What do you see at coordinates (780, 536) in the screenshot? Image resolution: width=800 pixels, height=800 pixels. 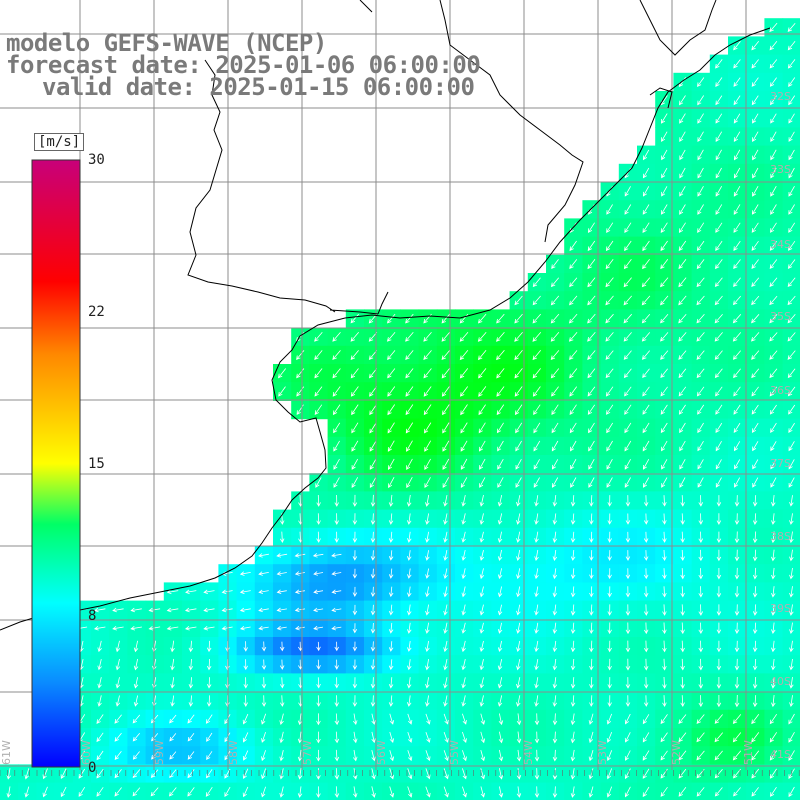 I see `latitude-label: 38S` at bounding box center [780, 536].